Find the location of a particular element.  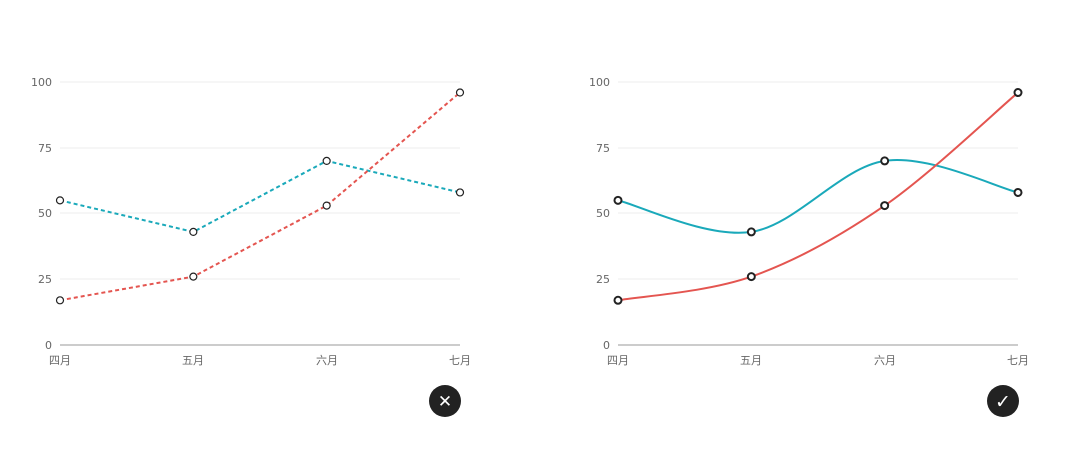

badge: ✕ is located at coordinates (445, 401).